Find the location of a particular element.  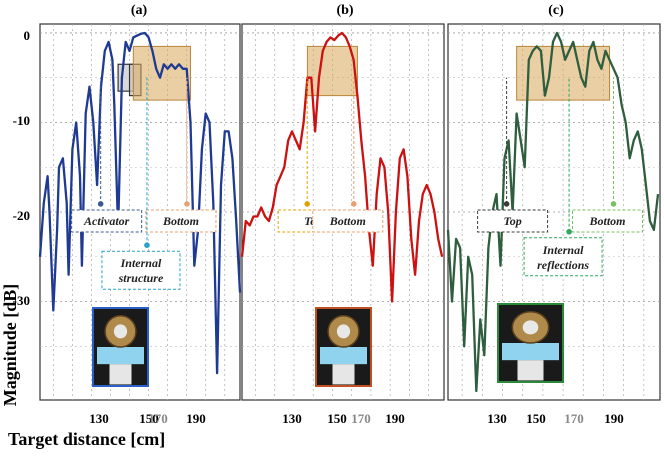

annotation-label: reflections is located at coordinates (563, 265).